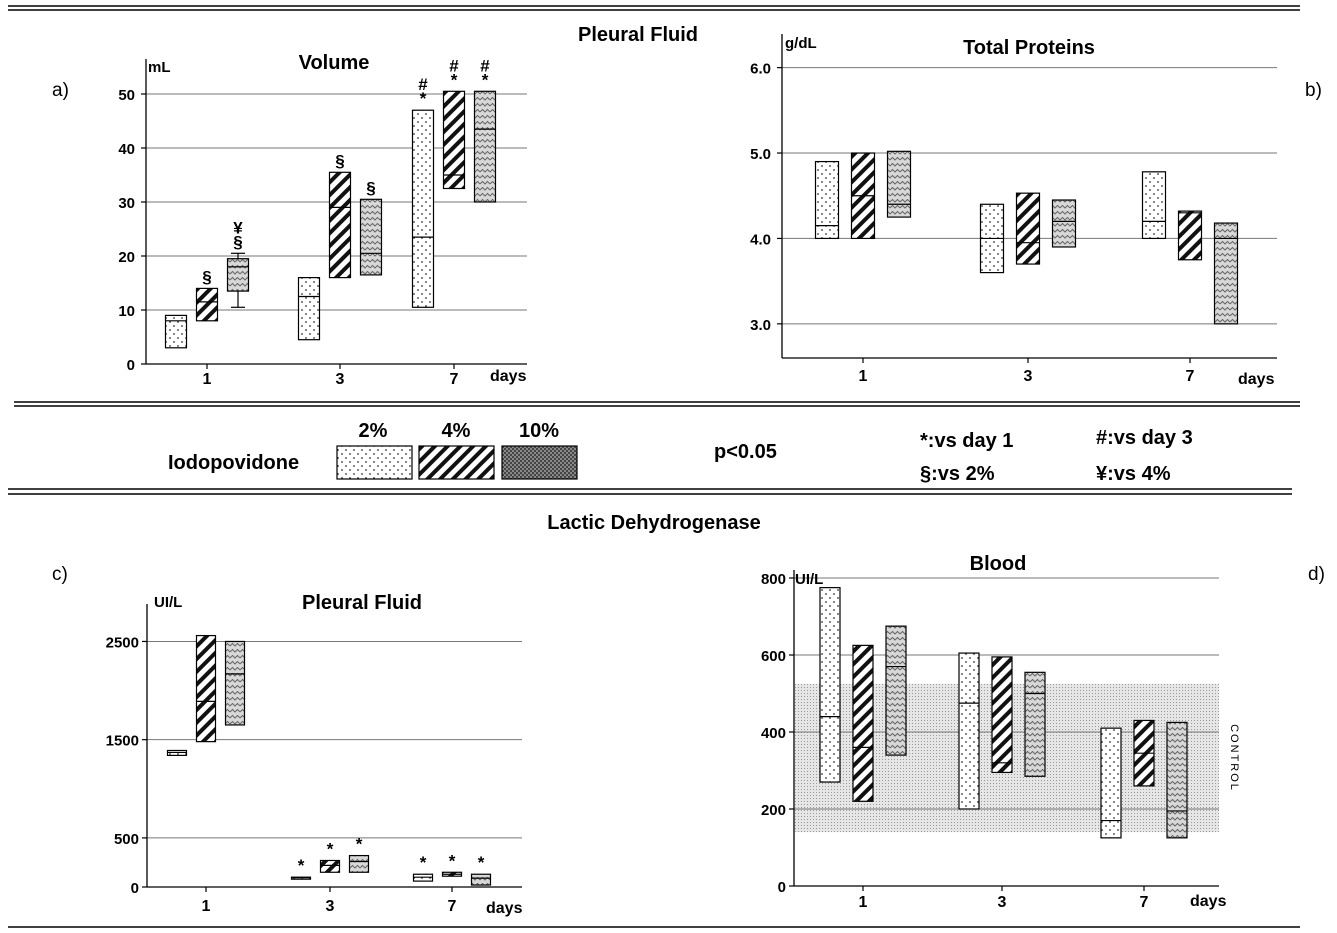 The width and height of the screenshot is (1337, 933). What do you see at coordinates (126, 311) in the screenshot?
I see `y-tick-label: 10` at bounding box center [126, 311].